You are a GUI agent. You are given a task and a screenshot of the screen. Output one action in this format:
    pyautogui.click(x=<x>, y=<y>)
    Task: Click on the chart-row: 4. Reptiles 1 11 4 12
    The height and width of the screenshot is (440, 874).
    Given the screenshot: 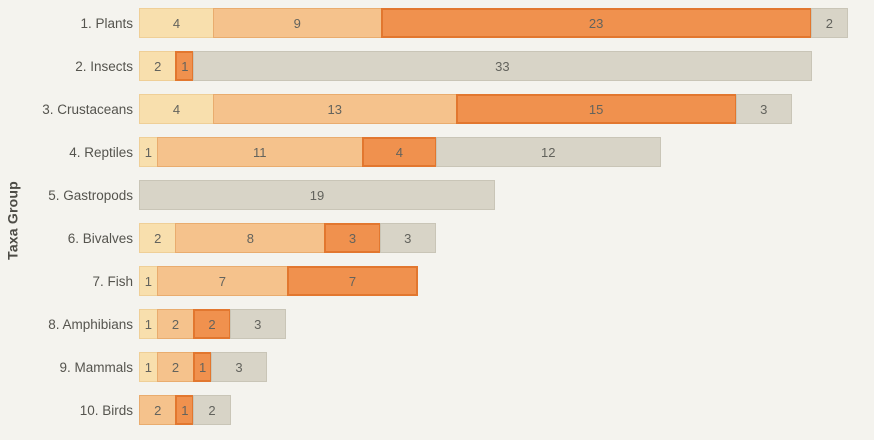 What is the action you would take?
    pyautogui.click(x=437, y=152)
    